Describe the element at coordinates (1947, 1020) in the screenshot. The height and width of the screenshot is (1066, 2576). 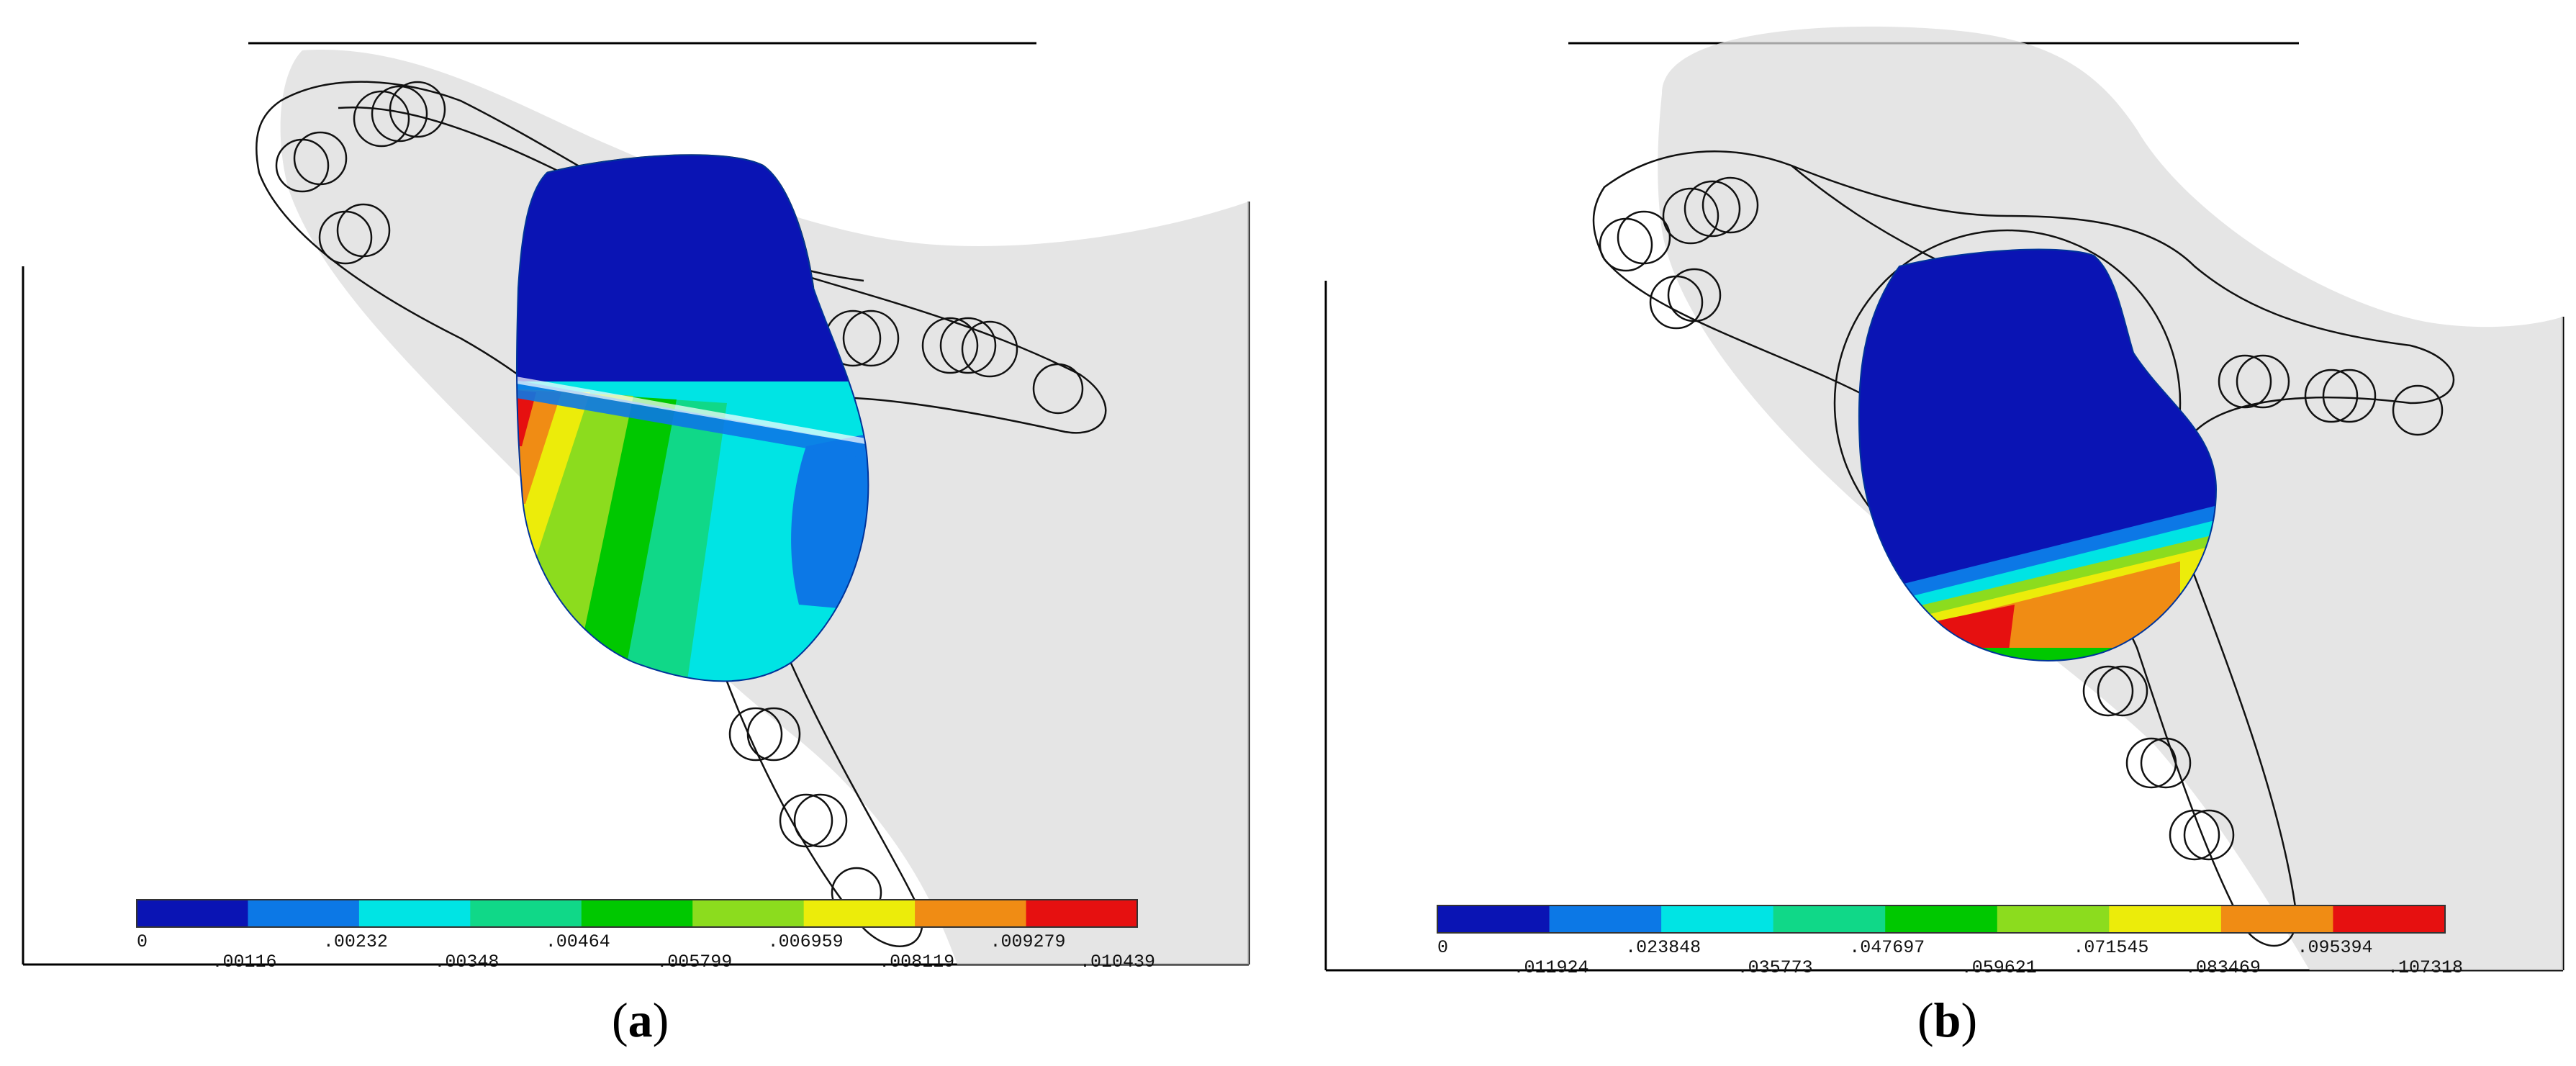
I see `panel-caption-b: (b)` at that location.